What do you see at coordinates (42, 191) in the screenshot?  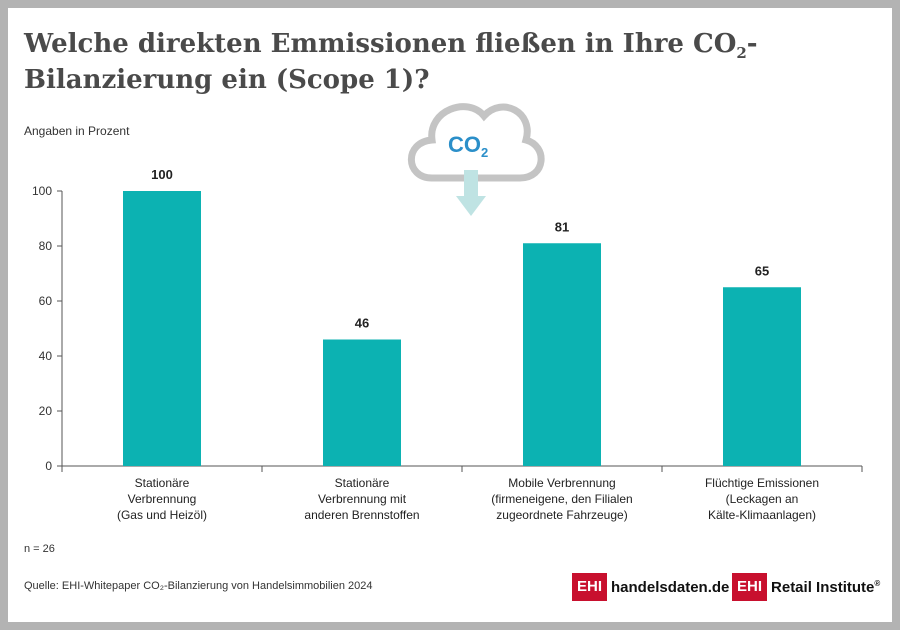 I see `y-tick-label: 100` at bounding box center [42, 191].